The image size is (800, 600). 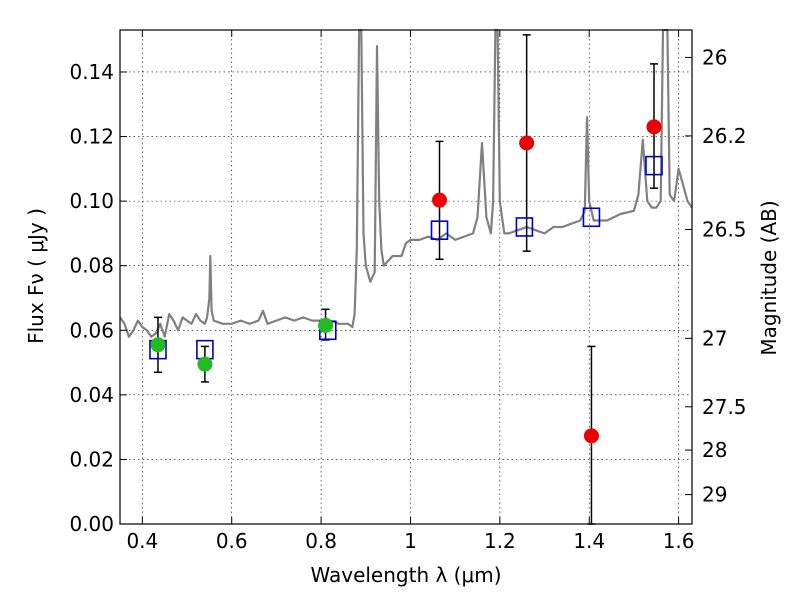 What do you see at coordinates (714, 495) in the screenshot?
I see `right-tick-label: 29` at bounding box center [714, 495].